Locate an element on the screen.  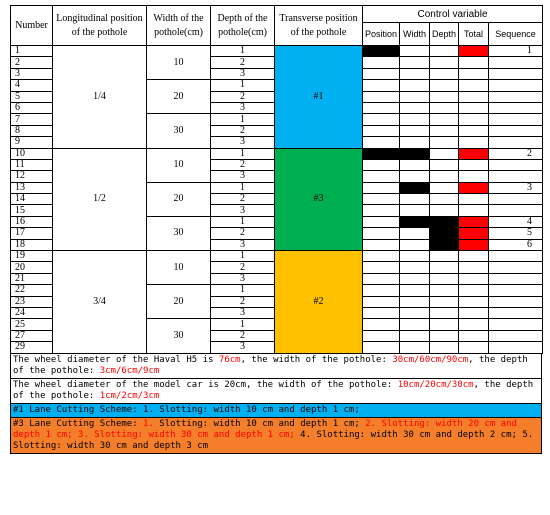
row-number: 25 is located at coordinates (31, 324).